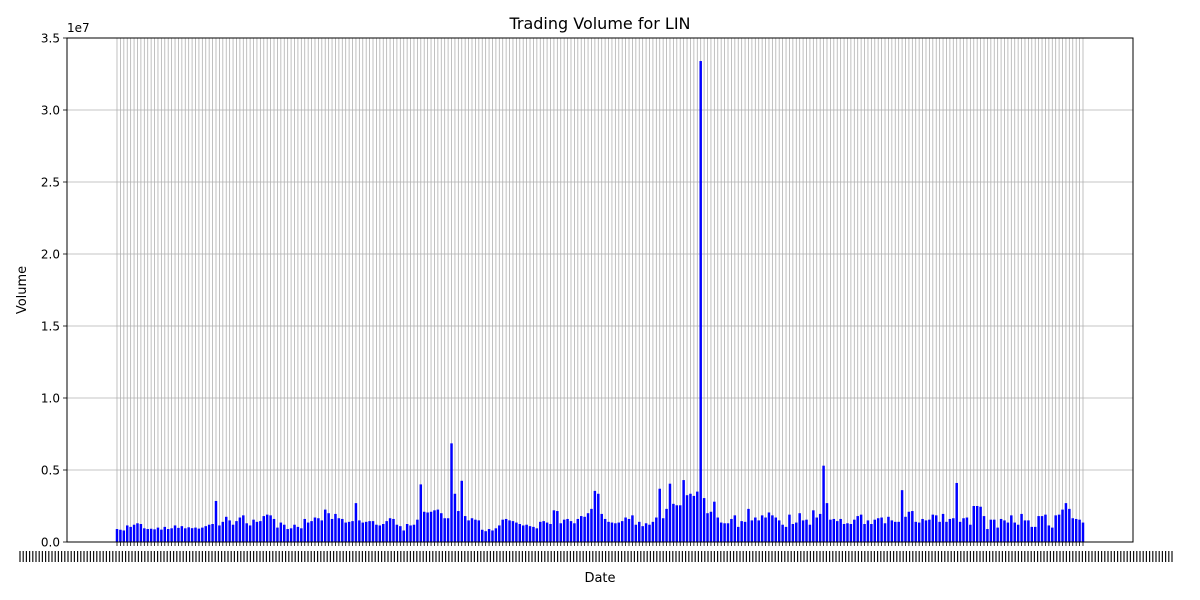  Describe the element at coordinates (50, 327) in the screenshot. I see `y-tick-label: 1.5` at that location.